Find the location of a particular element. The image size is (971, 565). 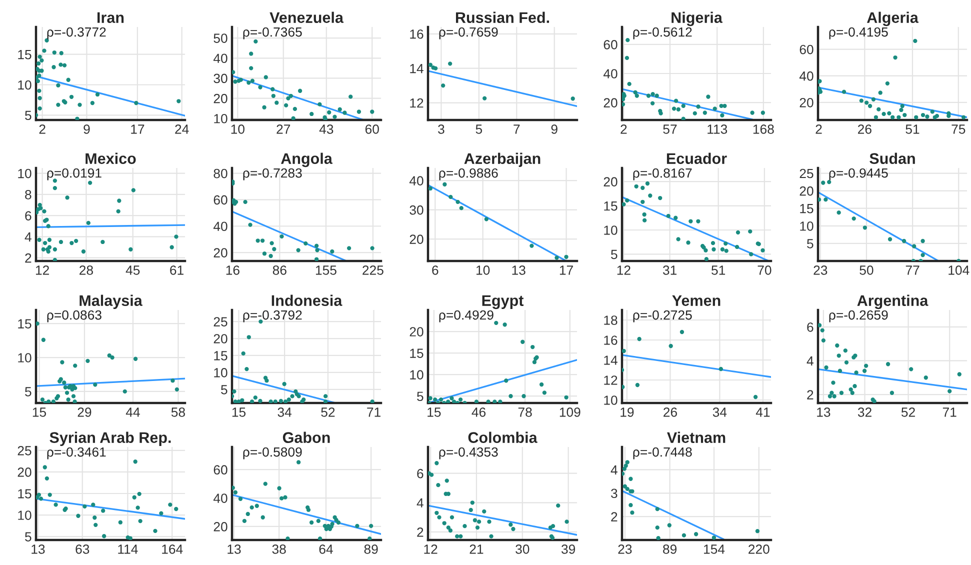

annotation: ρ=0.0191 is located at coordinates (74, 174).